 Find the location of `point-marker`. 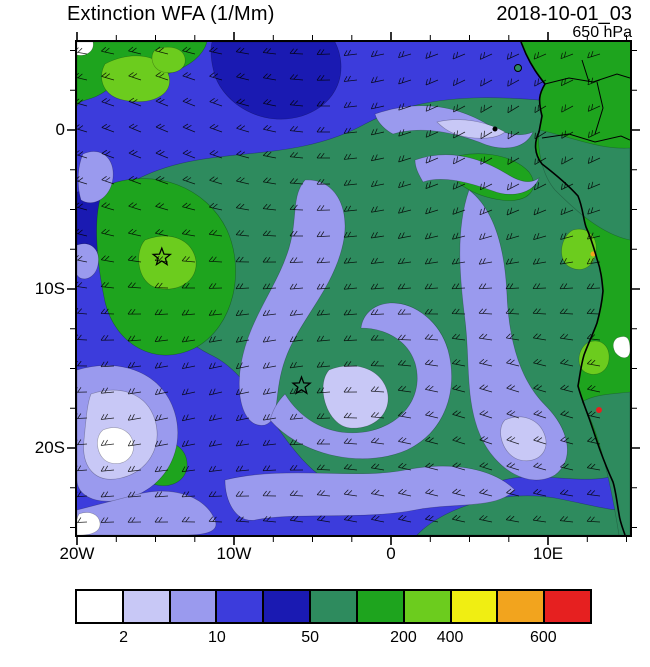

point-marker is located at coordinates (495, 129).